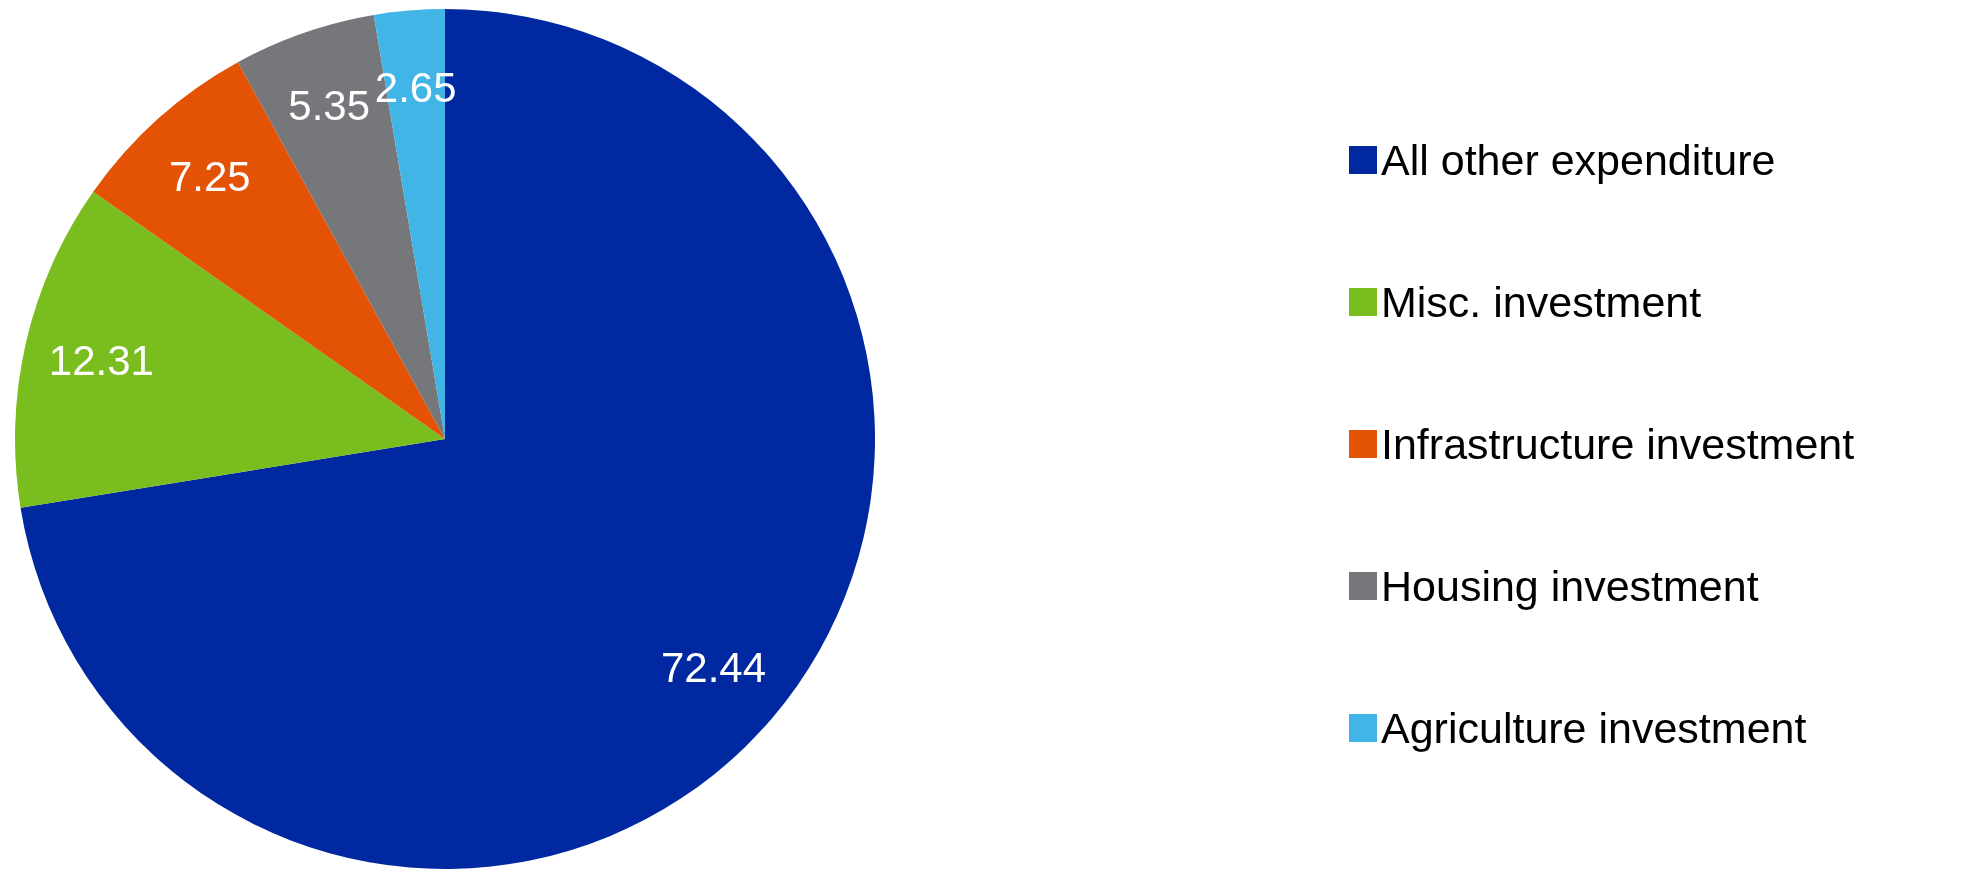 This screenshot has width=1980, height=869. Describe the element at coordinates (1594, 728) in the screenshot. I see `legend-label: Agriculture investment` at that location.